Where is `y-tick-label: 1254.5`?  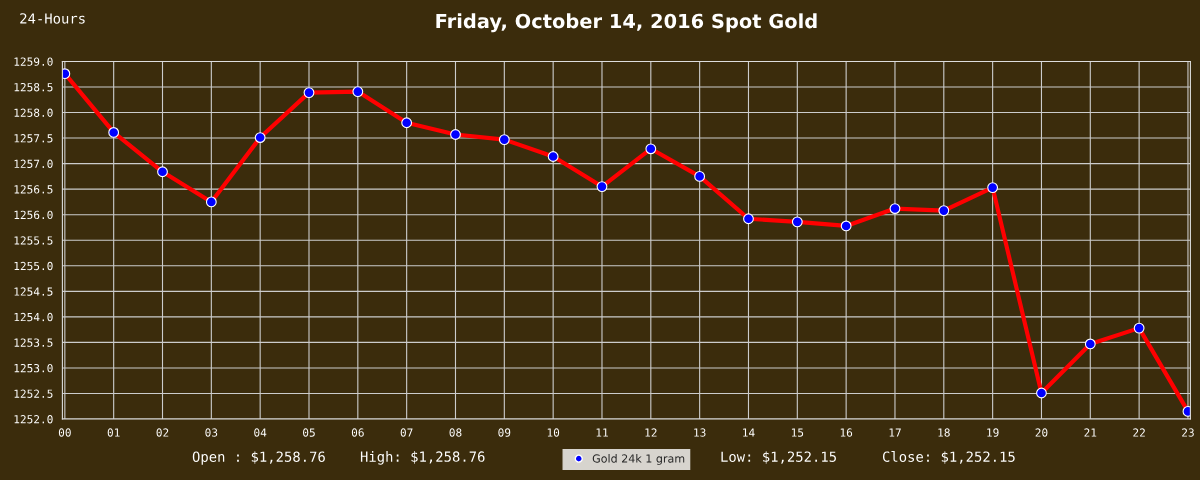 y-tick-label: 1254.5 is located at coordinates (33, 291).